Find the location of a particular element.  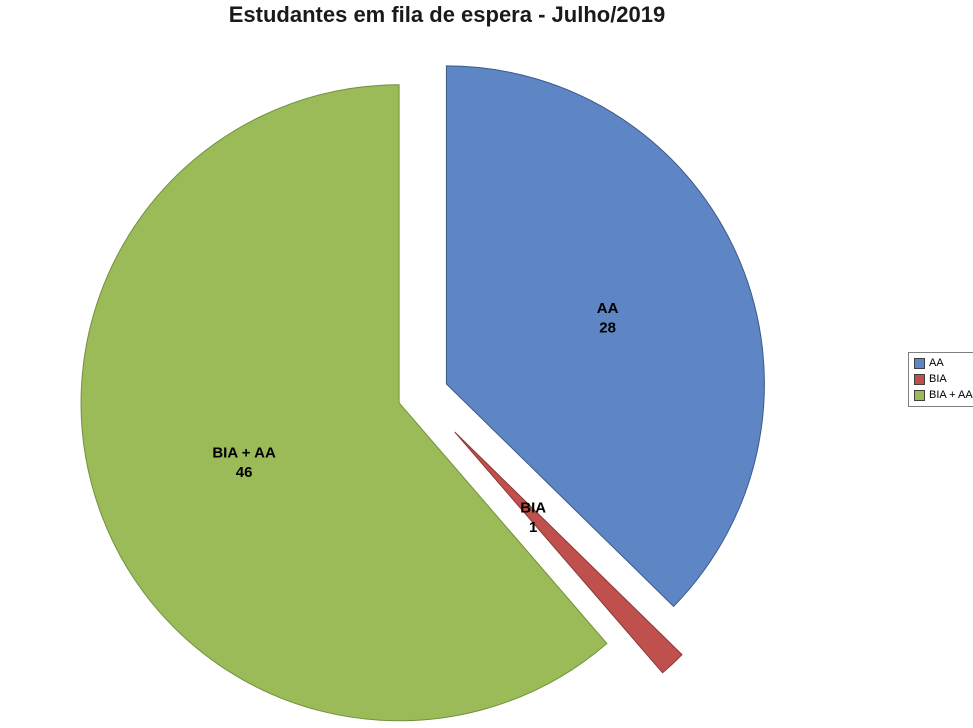

legend-swatch-aa is located at coordinates (919, 363).